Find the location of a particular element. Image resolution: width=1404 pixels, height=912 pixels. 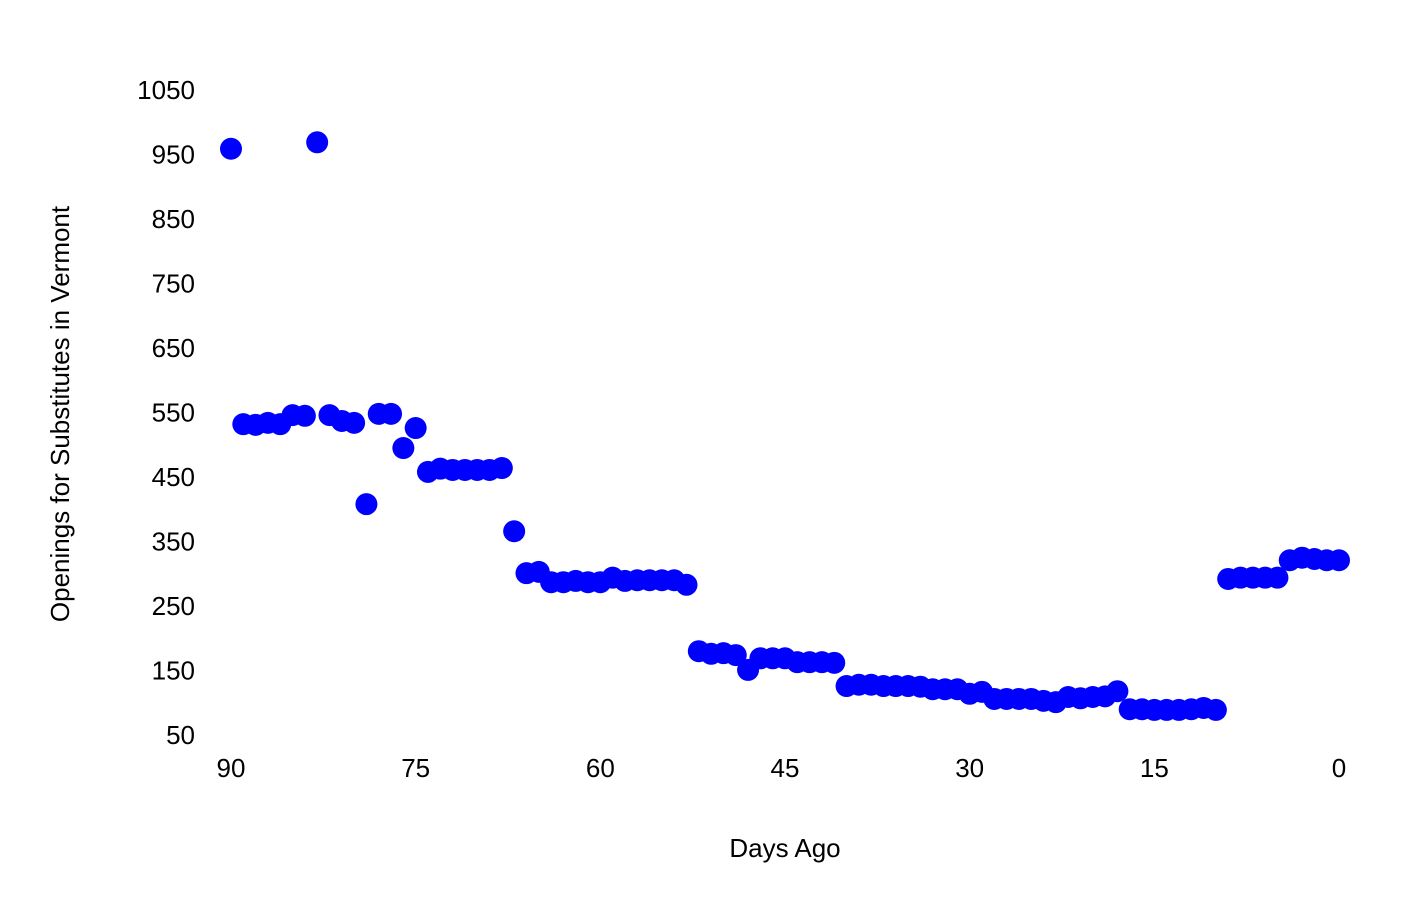

x-tick-label: 90 is located at coordinates (231, 768).